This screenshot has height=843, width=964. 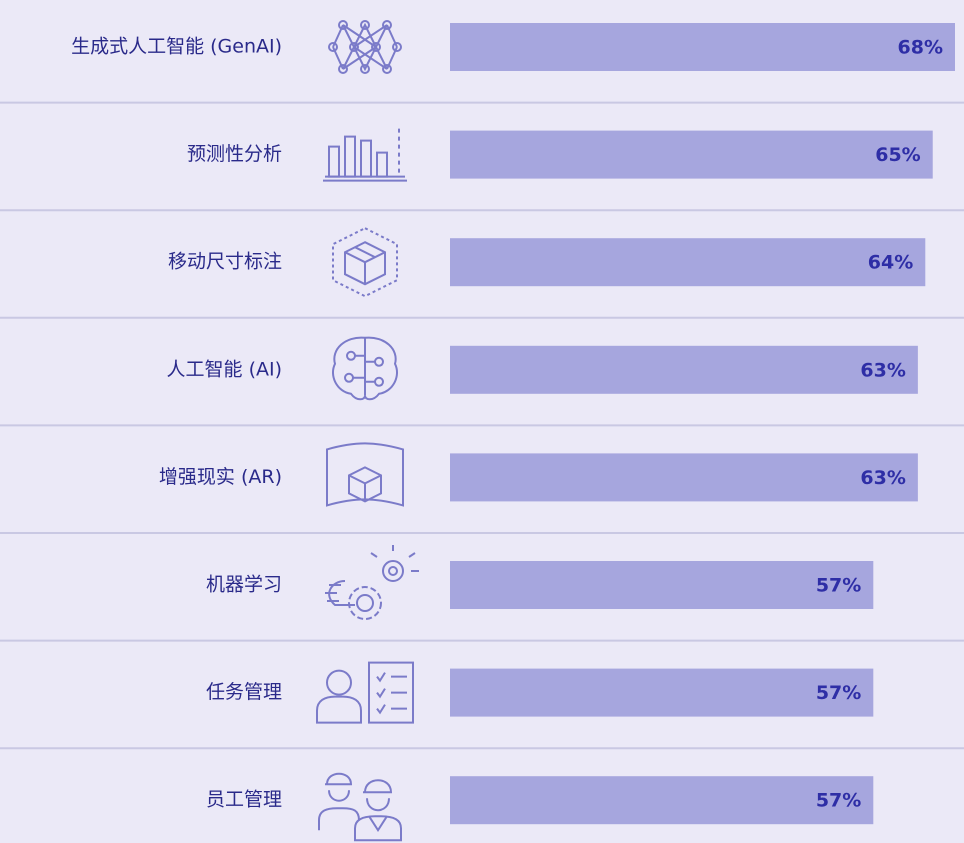 I want to click on category-label: 人工智能 (AI), so click(x=224, y=369).